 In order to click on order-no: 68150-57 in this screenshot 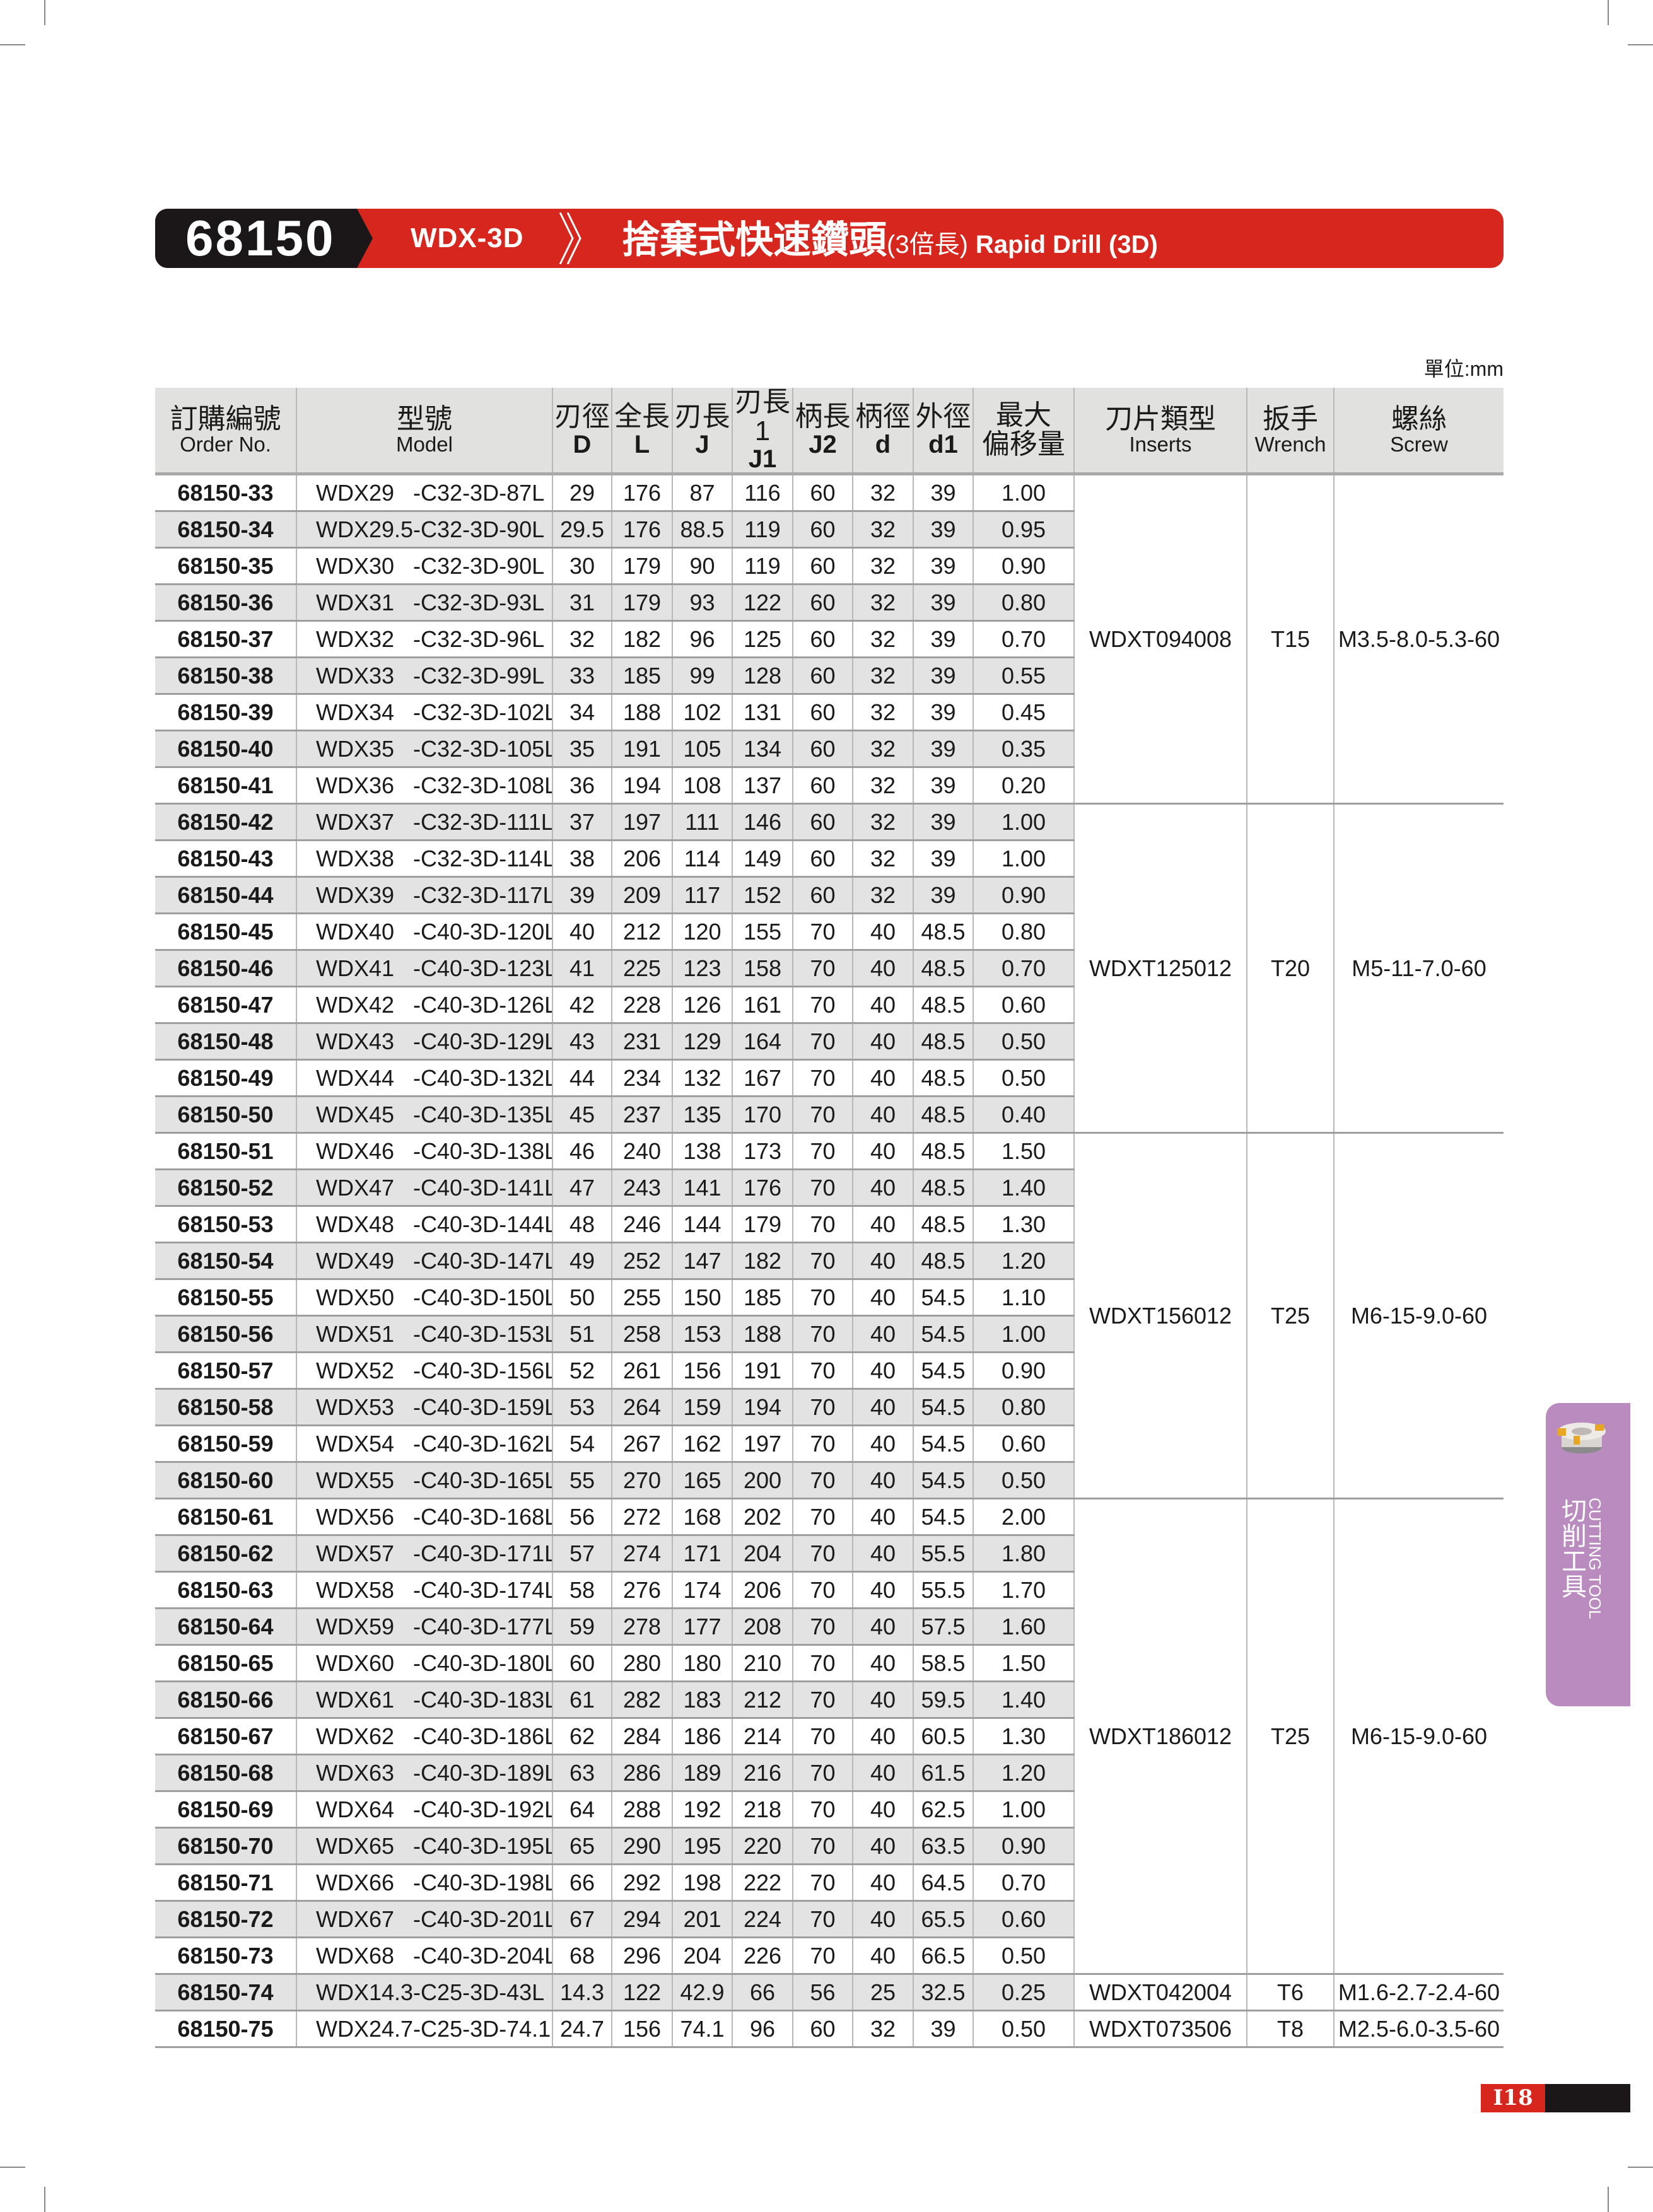, I will do `click(226, 1371)`.